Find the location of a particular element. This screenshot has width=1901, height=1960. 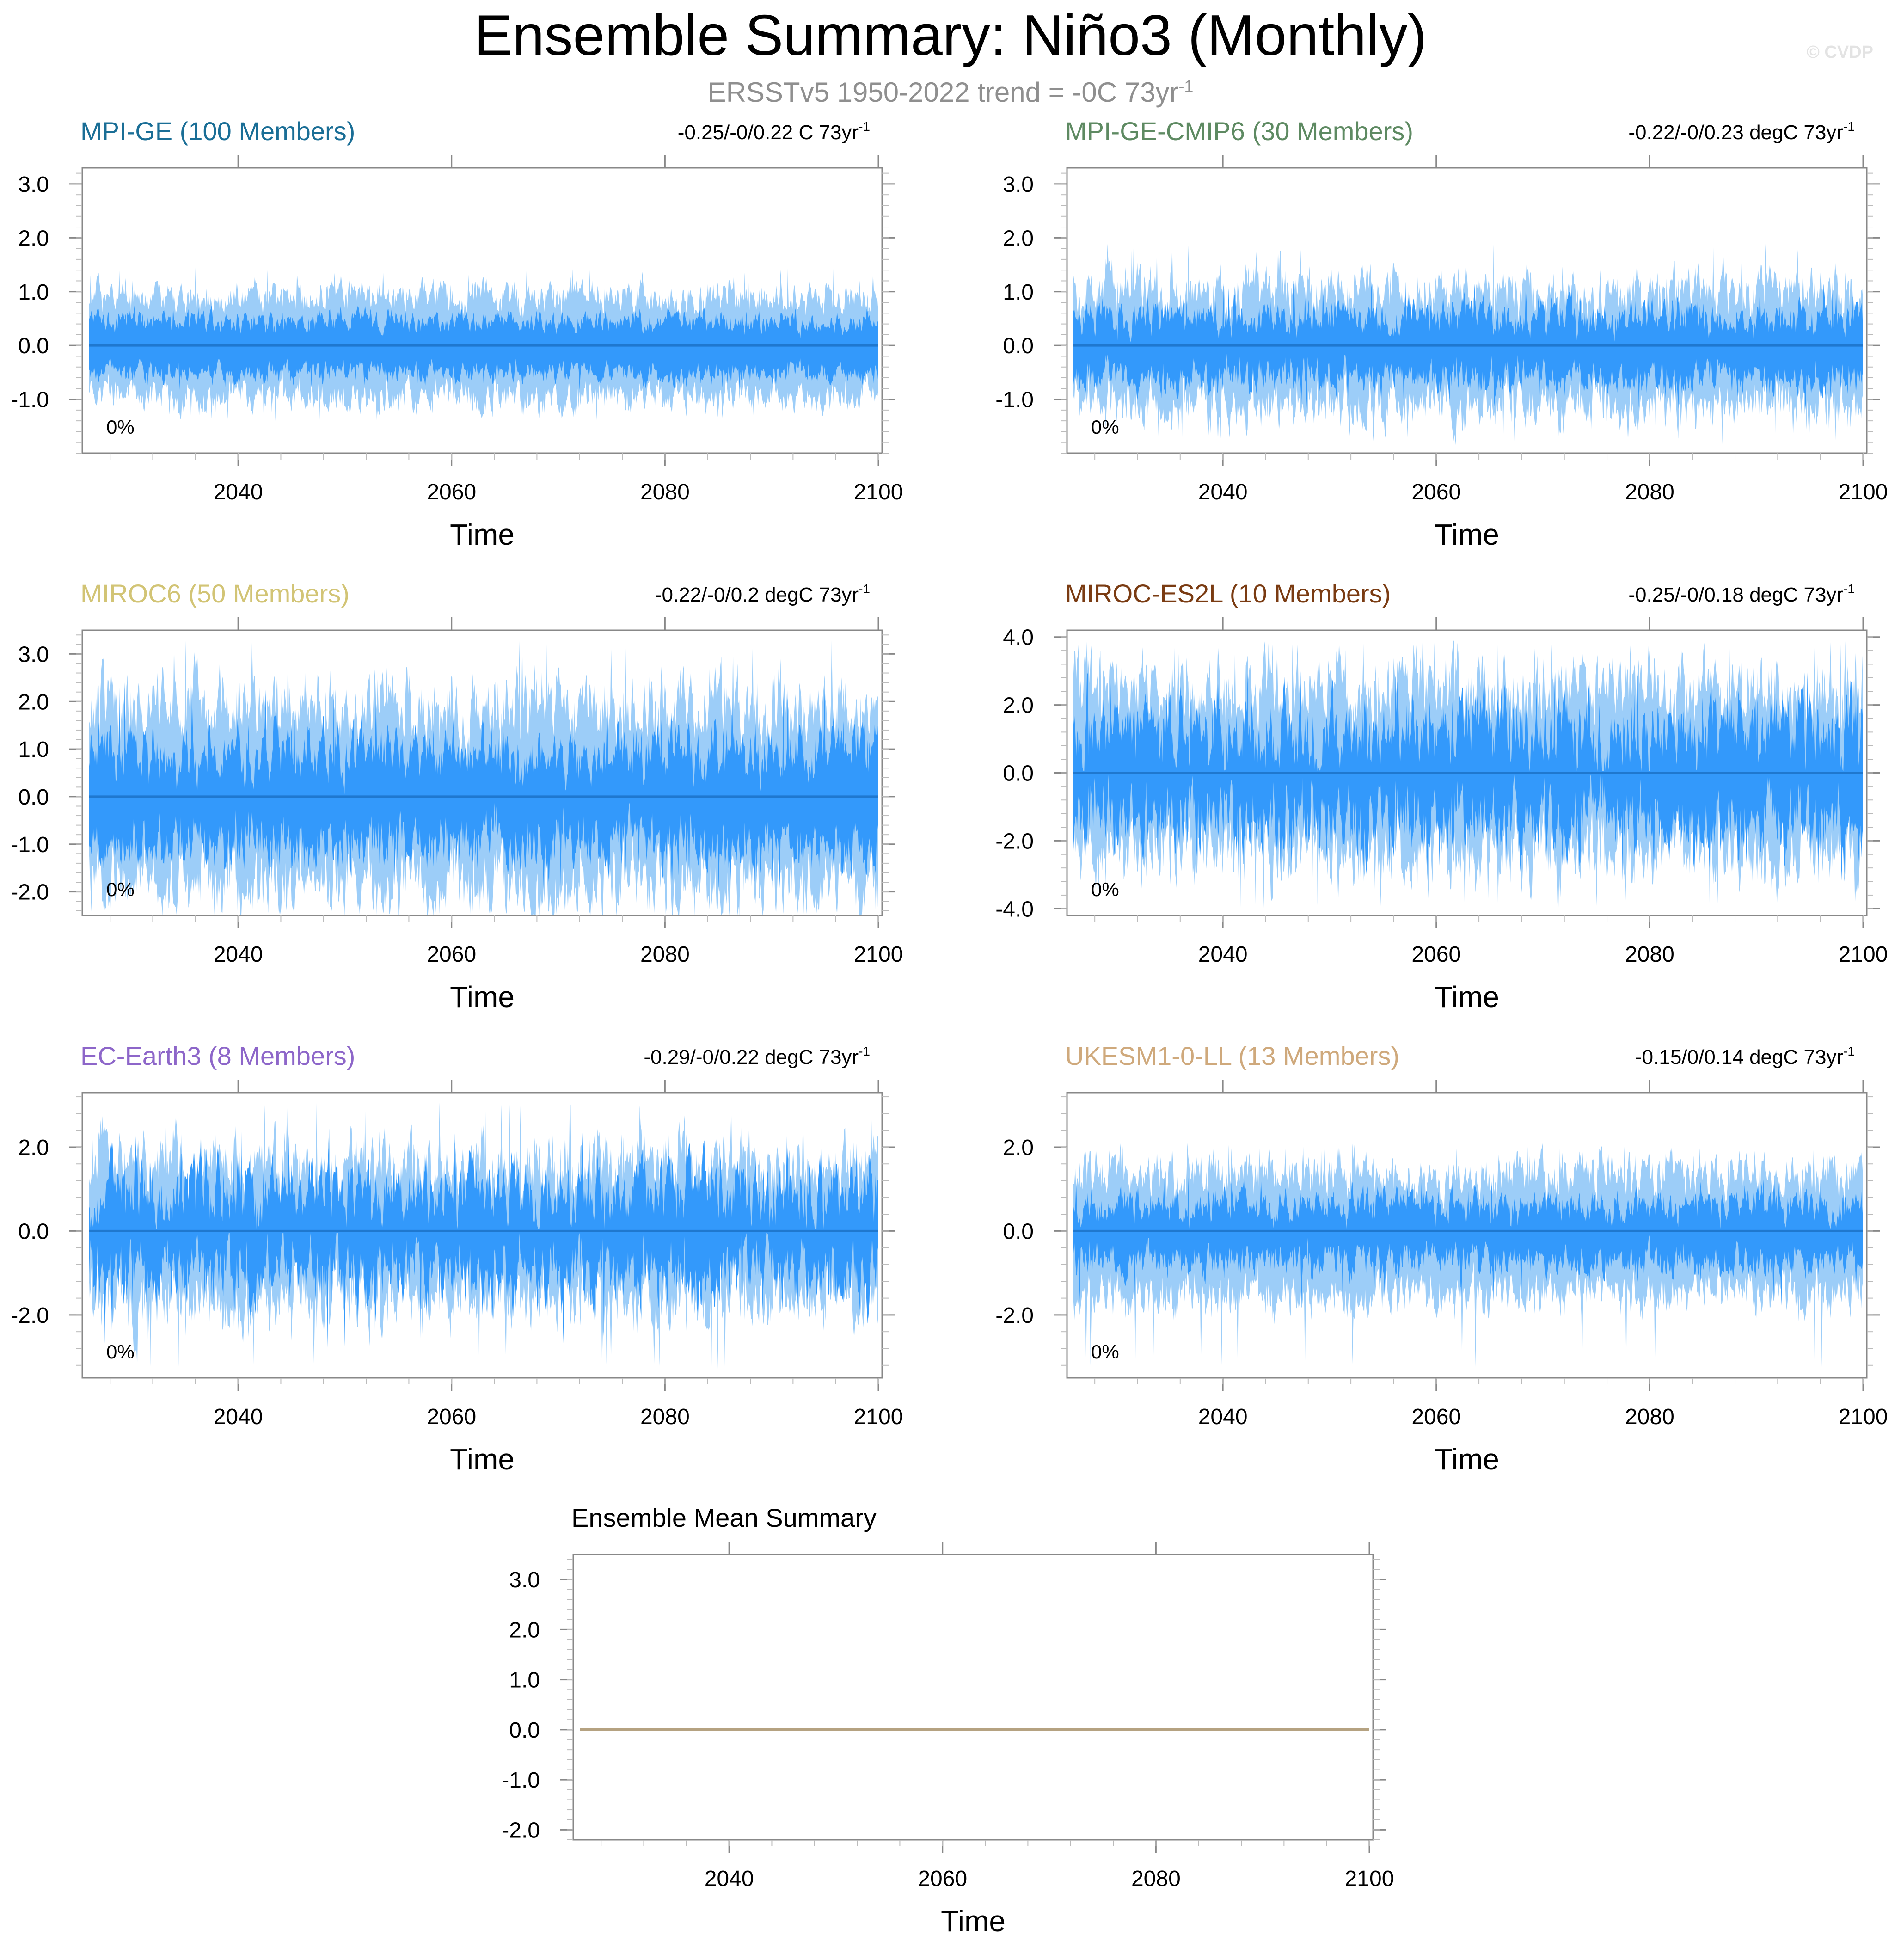

subtitle-text: ERSSTv5 1950-2022 trend = -0C 73yr is located at coordinates (943, 92).